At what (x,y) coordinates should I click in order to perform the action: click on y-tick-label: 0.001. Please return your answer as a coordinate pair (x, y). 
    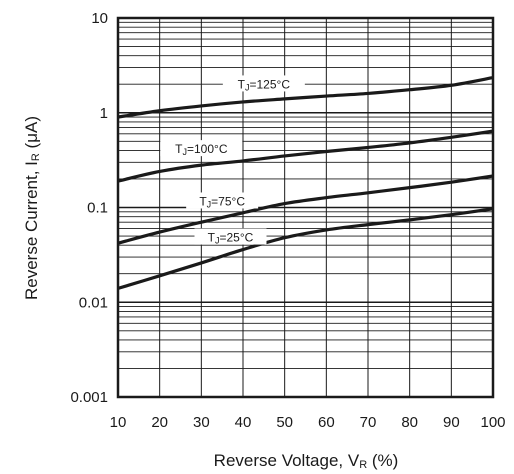
    Looking at the image, I should click on (89, 397).